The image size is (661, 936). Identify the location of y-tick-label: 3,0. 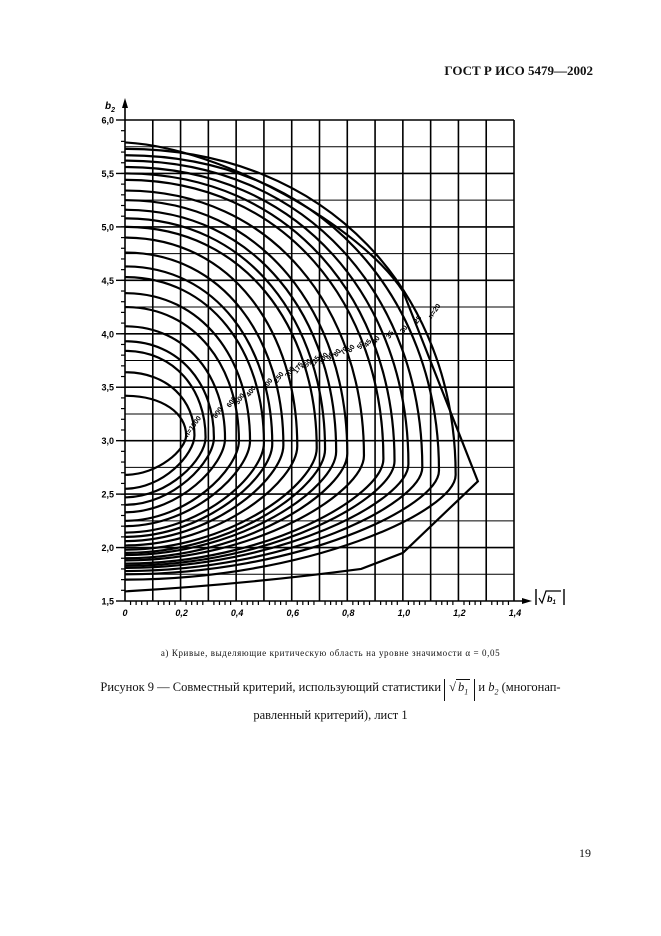
(107, 441).